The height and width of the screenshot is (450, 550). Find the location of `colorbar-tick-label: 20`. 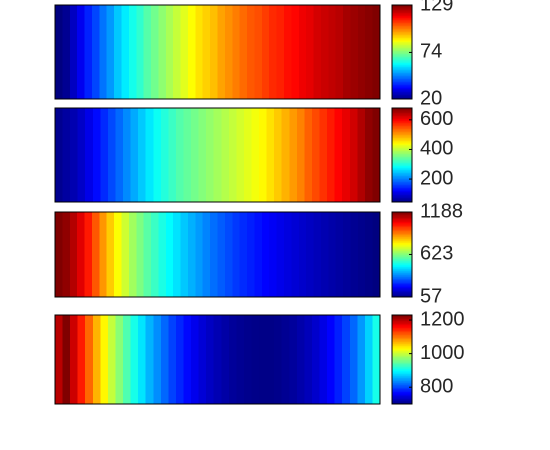

colorbar-tick-label: 20 is located at coordinates (431, 98).